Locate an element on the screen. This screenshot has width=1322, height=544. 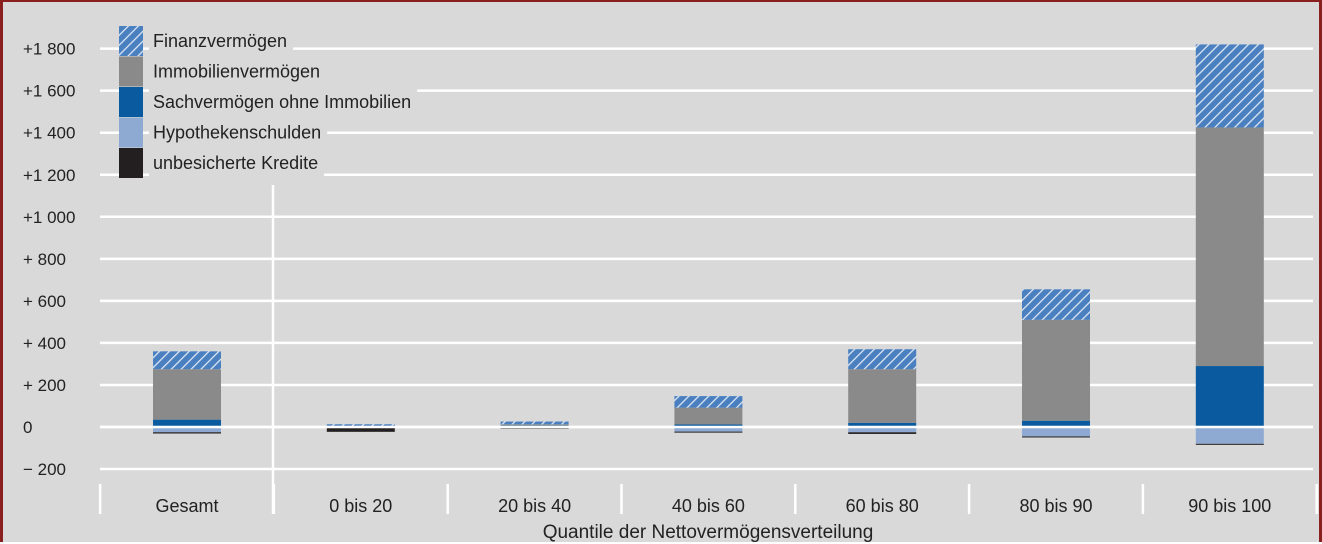
y-tick-label: + 800 is located at coordinates (44, 259).